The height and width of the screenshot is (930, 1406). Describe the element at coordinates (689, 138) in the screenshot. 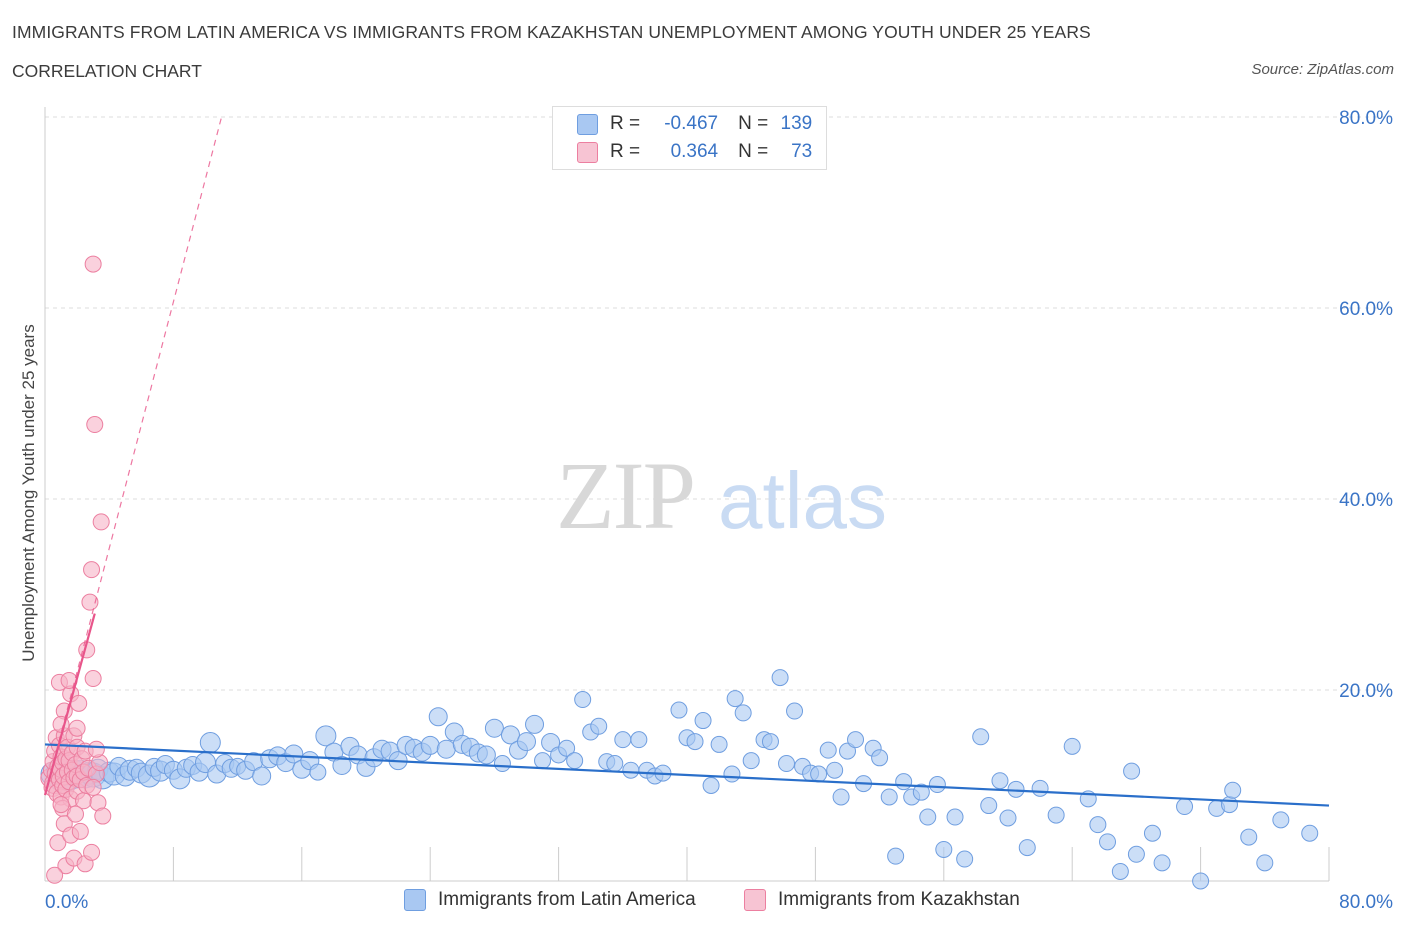

I see `correlation-legend: R = -0.467 N = 139 R = 0.364 N = 73` at that location.